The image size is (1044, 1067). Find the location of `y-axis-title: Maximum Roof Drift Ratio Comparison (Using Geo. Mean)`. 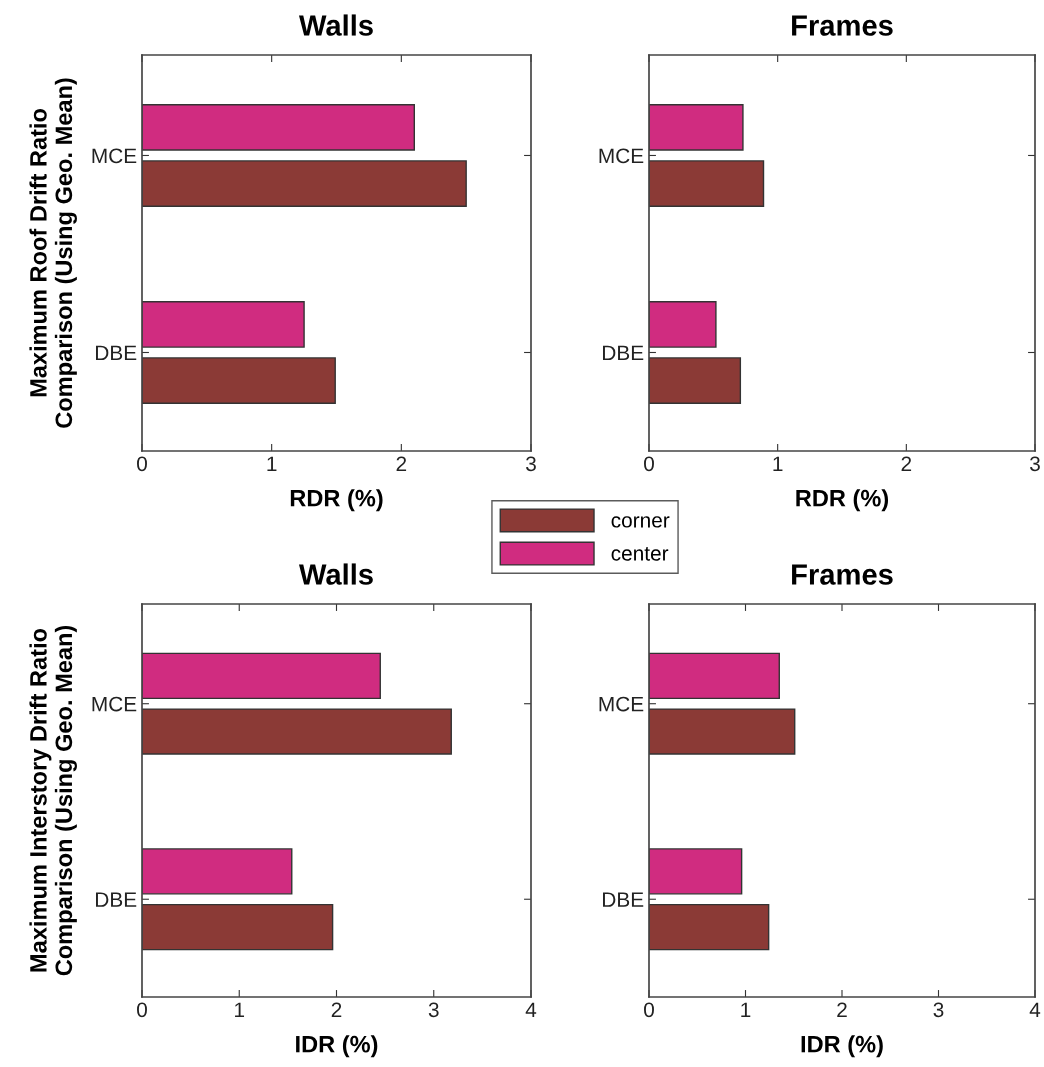

y-axis-title: Maximum Roof Drift Ratio Comparison (Using Geo. Mean) is located at coordinates (53, 253).